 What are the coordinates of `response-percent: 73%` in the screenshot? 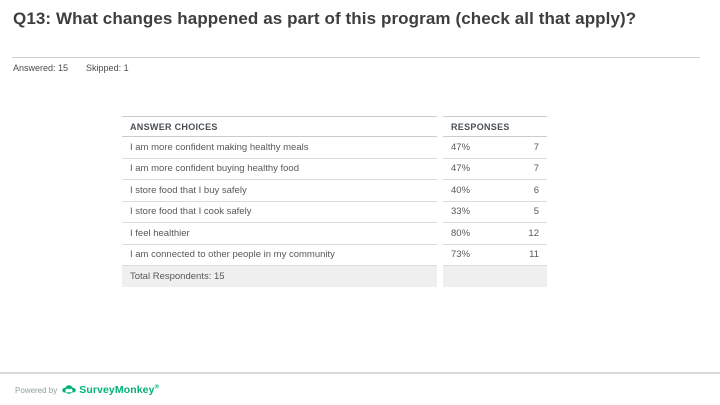 It's located at (461, 255).